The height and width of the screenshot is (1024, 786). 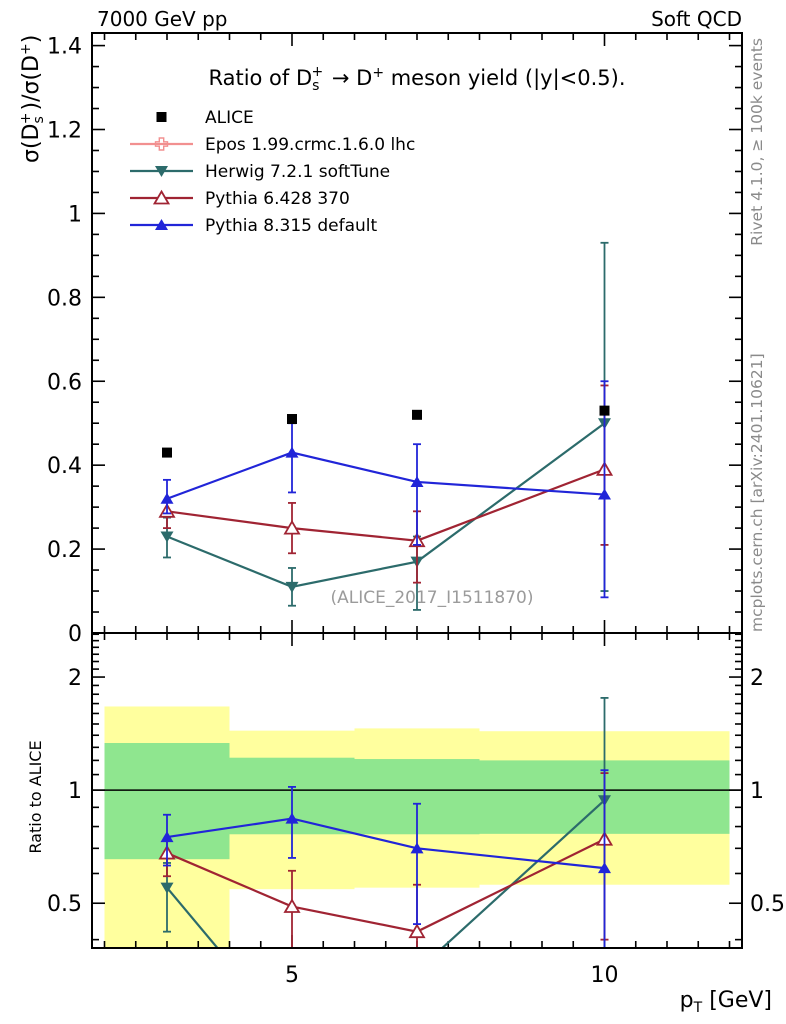 I want to click on x-tick-label: 10, so click(x=605, y=975).